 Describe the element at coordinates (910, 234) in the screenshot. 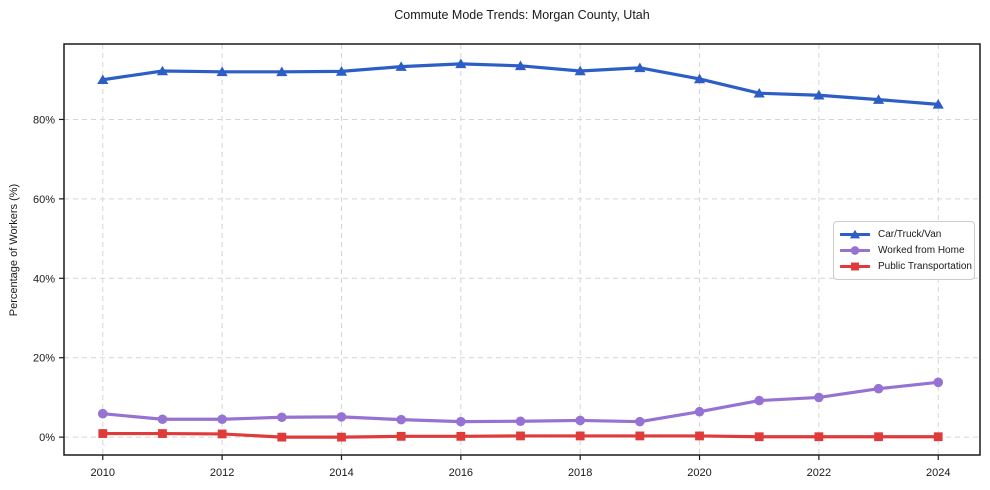

I see `legend-label-car-truck-van: Car/Truck/Van` at that location.